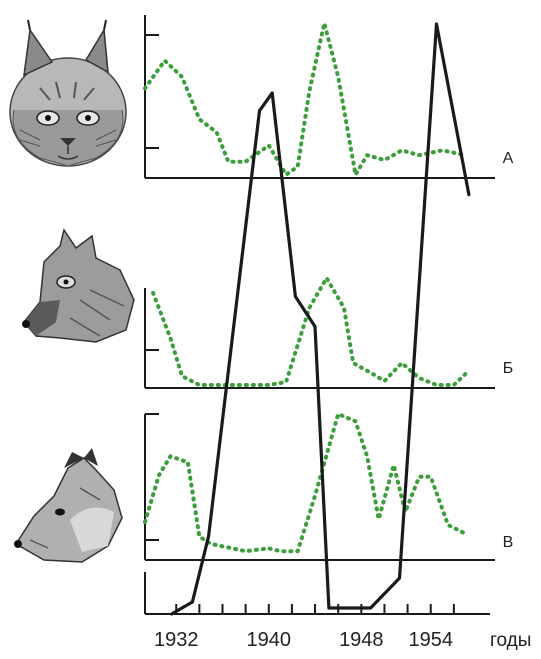  What do you see at coordinates (176, 640) in the screenshot?
I see `x-tick-label: 1932` at bounding box center [176, 640].